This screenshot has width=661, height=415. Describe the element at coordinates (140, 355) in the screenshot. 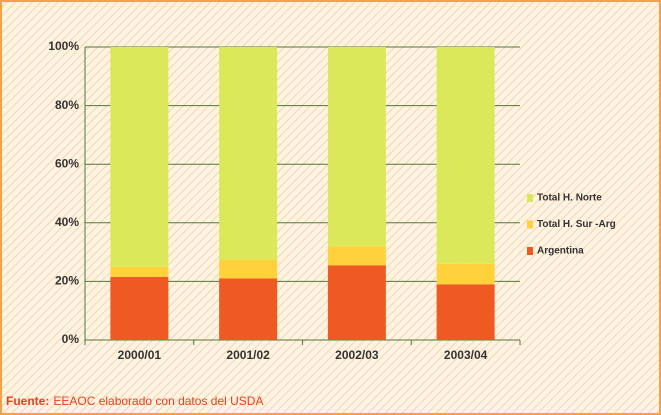

I see `x-tick-label: 2000/01` at that location.